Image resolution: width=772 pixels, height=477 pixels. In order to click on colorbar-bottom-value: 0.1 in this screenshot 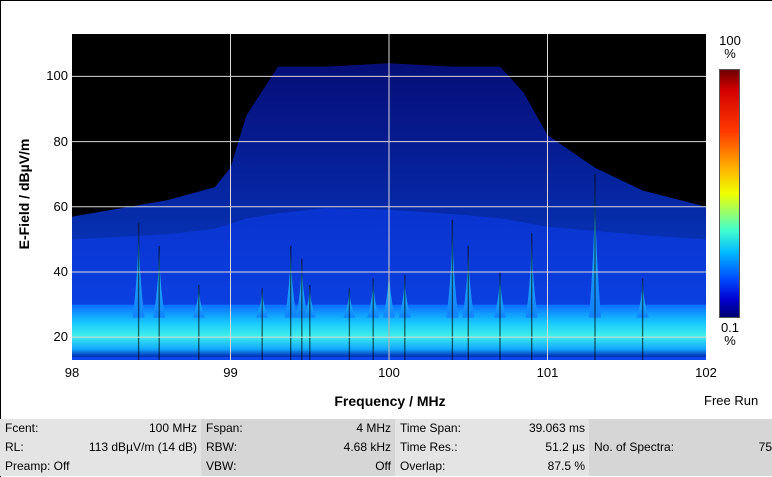, I will do `click(730, 327)`.